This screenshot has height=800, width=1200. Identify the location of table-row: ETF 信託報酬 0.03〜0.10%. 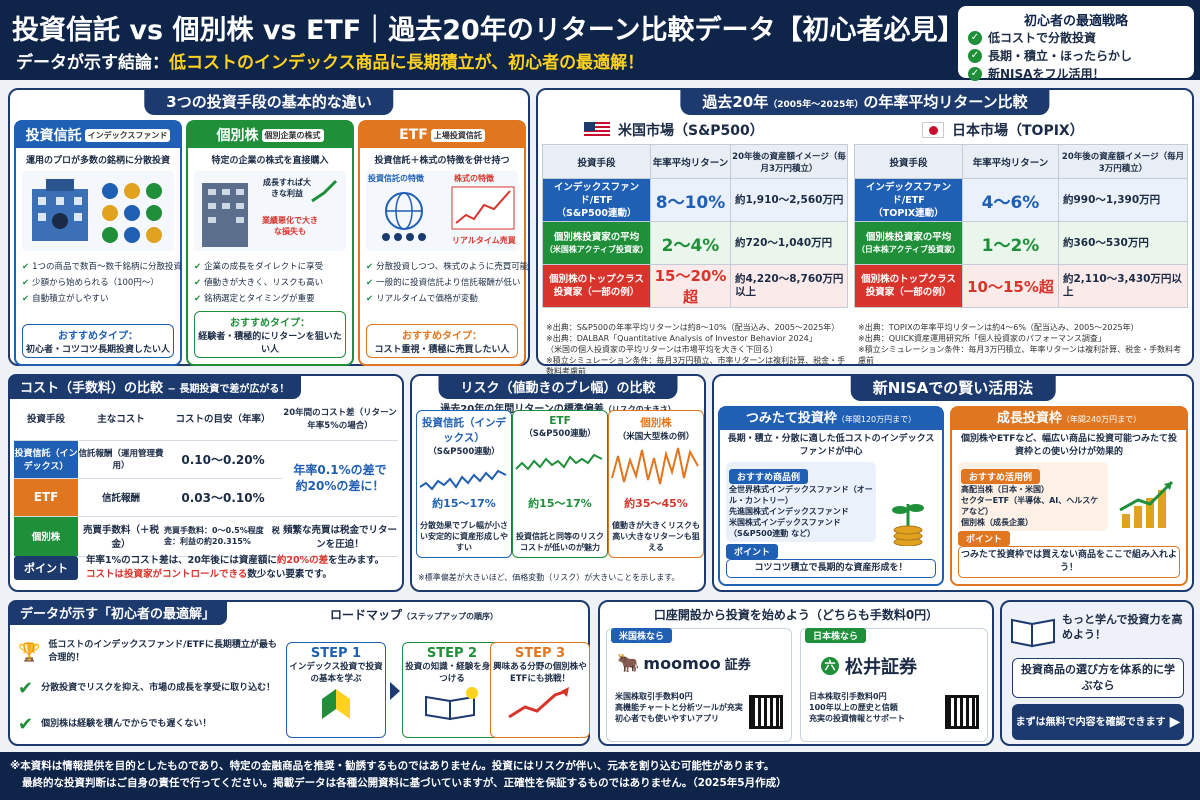
(206, 497).